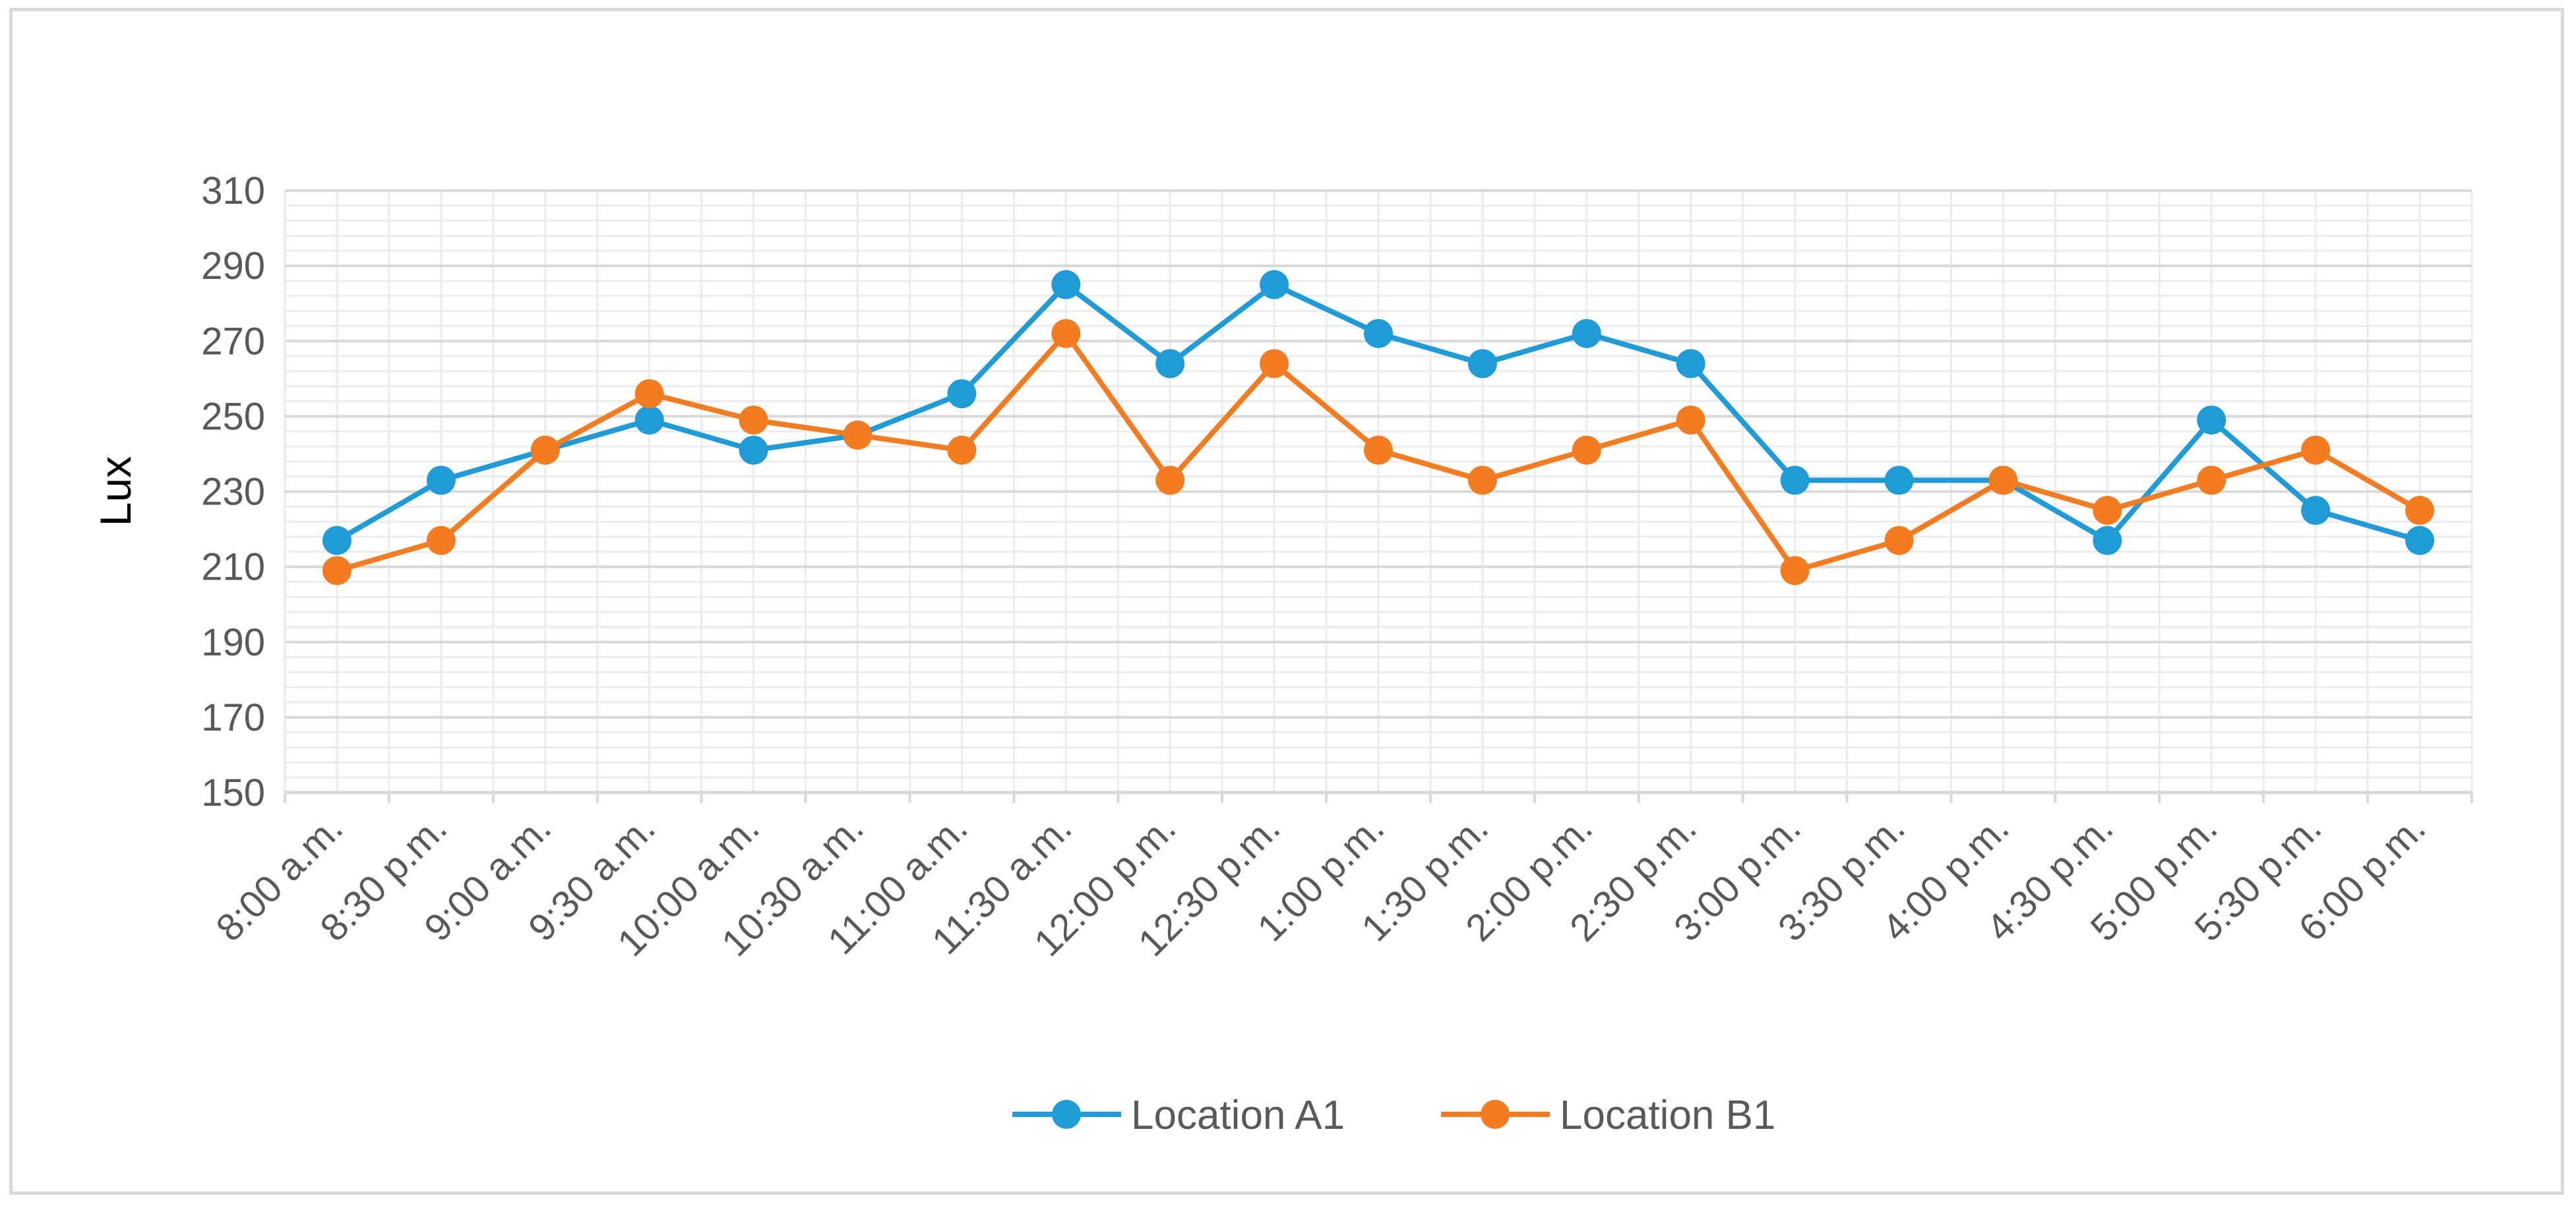  What do you see at coordinates (233, 567) in the screenshot?
I see `y-tick-label: 210` at bounding box center [233, 567].